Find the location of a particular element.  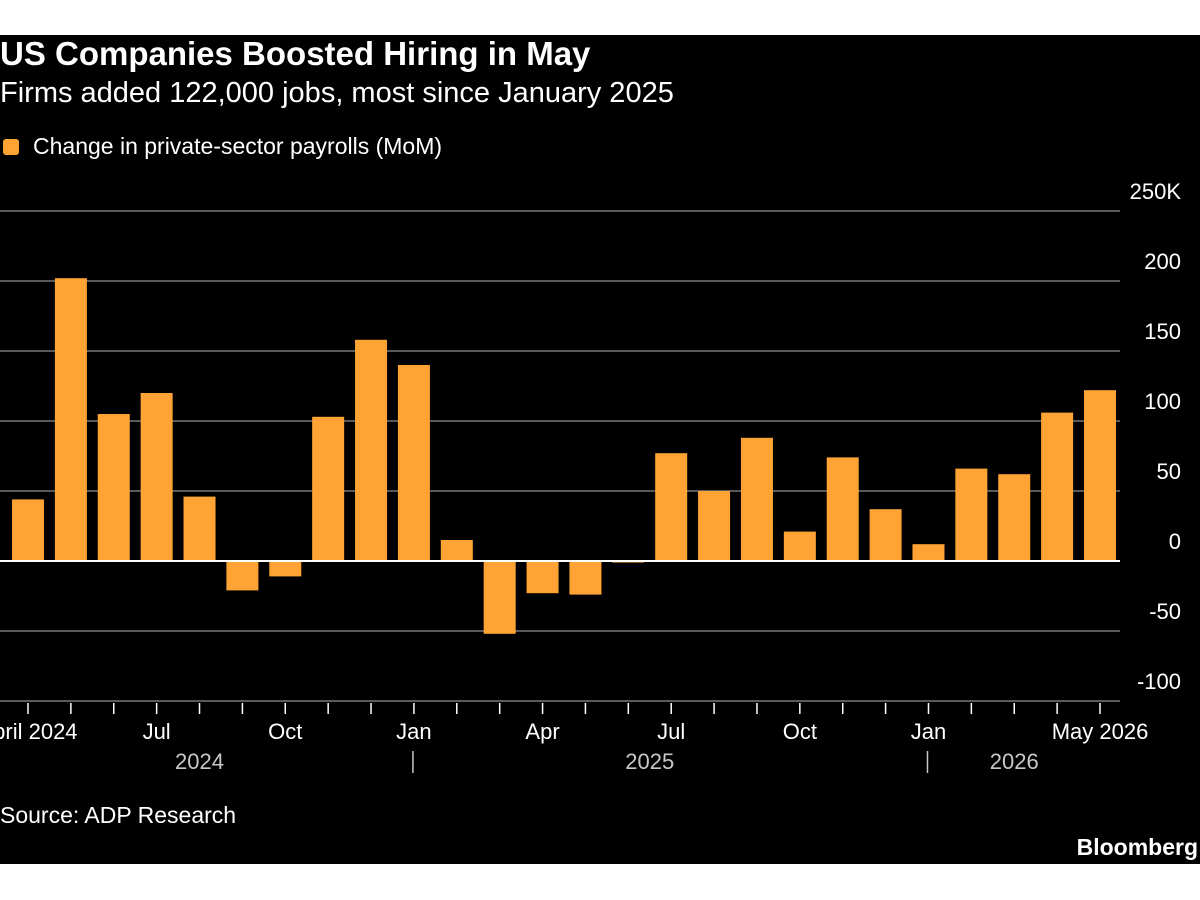

year-label: 2024 is located at coordinates (199, 761).